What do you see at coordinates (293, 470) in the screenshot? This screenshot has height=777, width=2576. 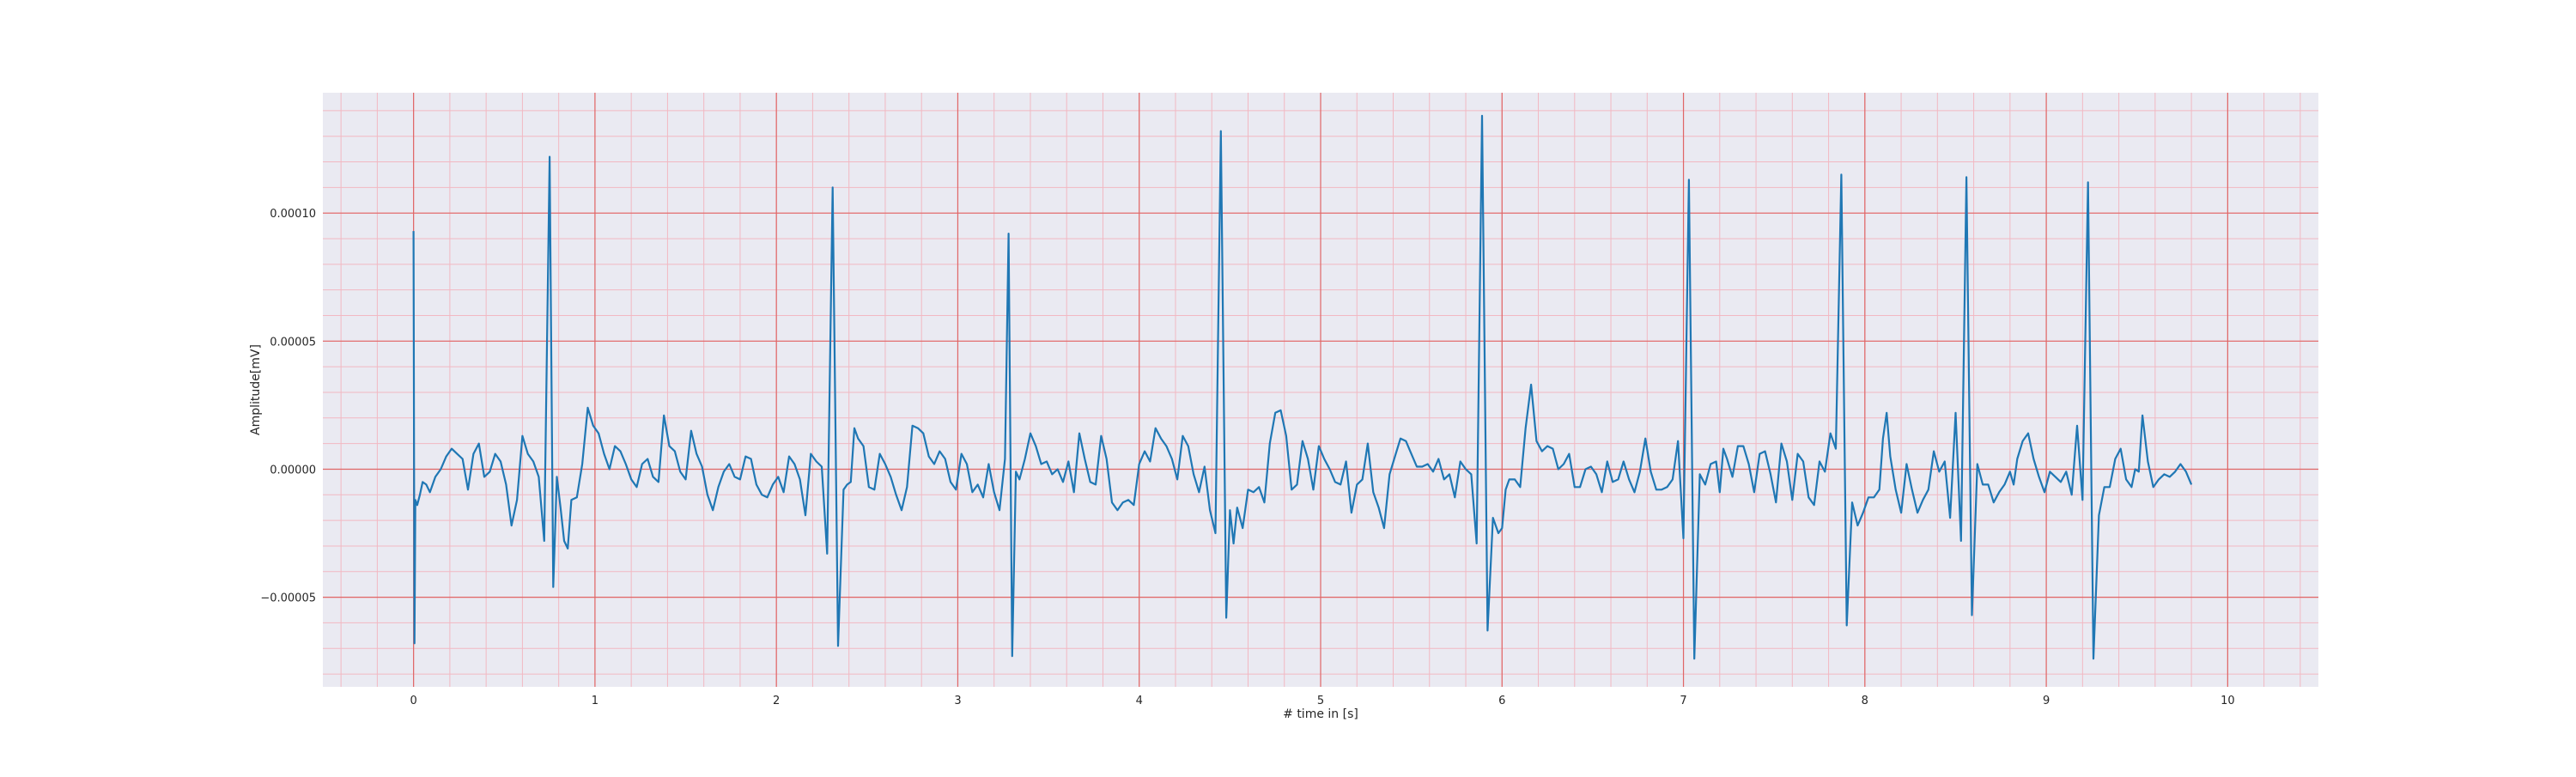 I see `y-tick-label: 0.00000` at bounding box center [293, 470].